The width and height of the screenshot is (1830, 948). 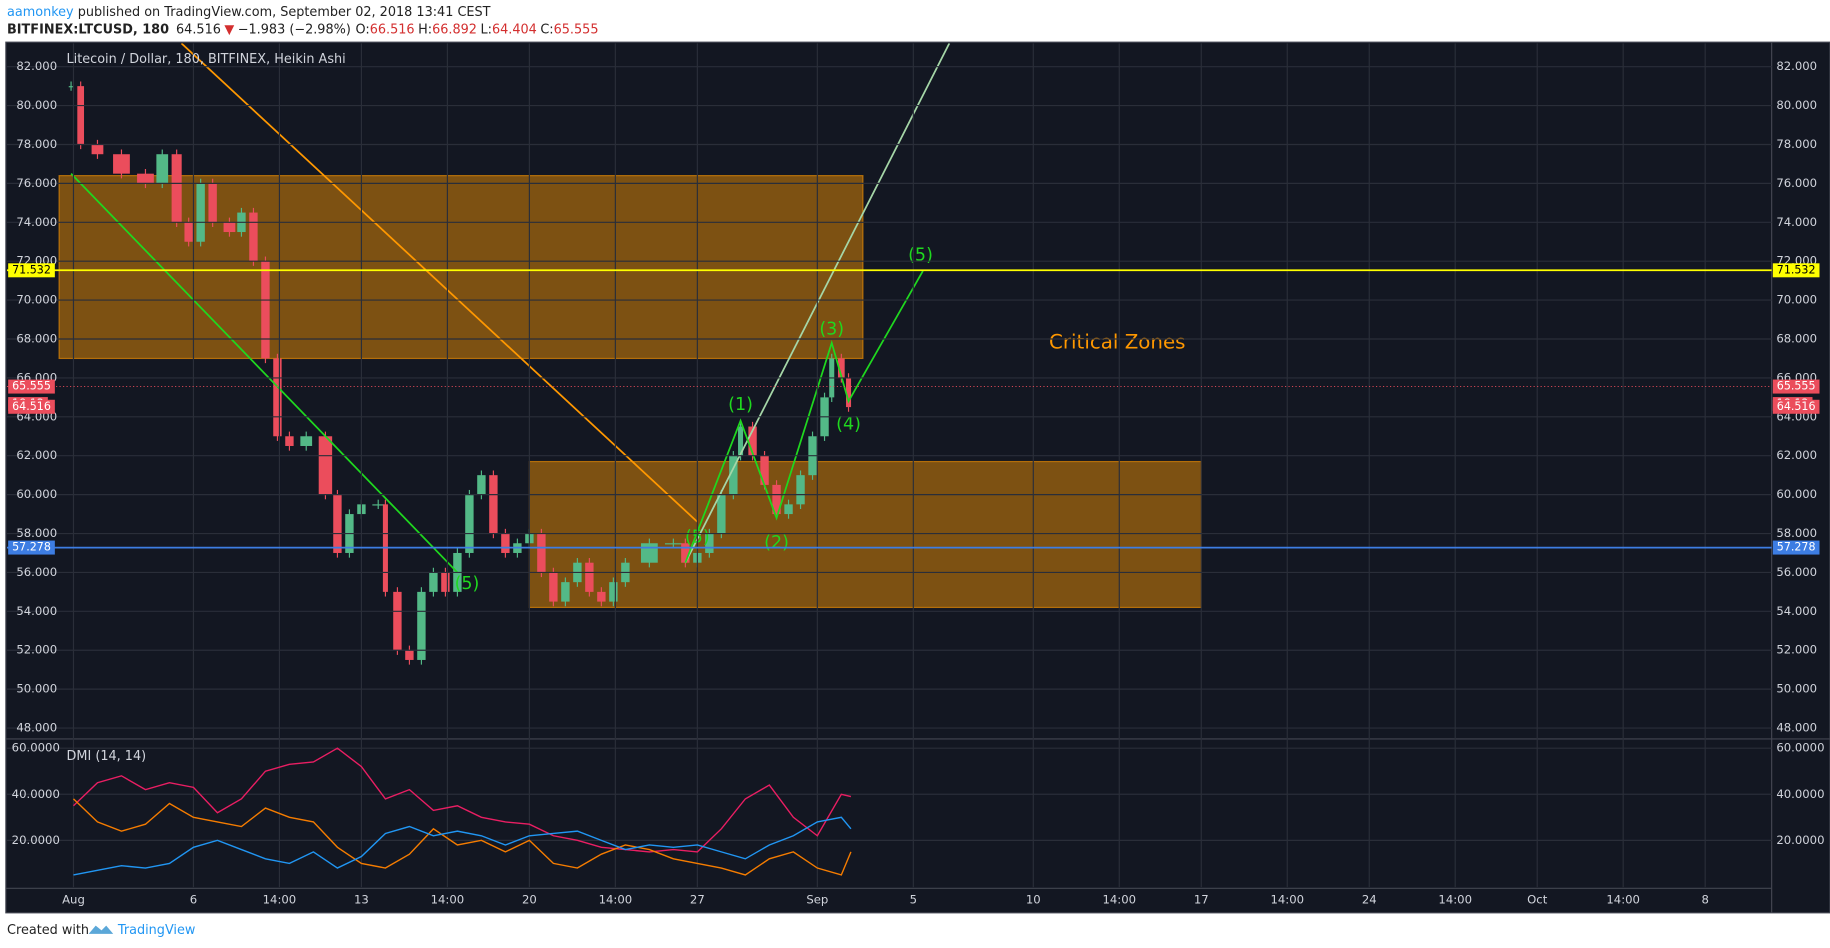 I want to click on x-tick-label: Aug, so click(x=73, y=899).